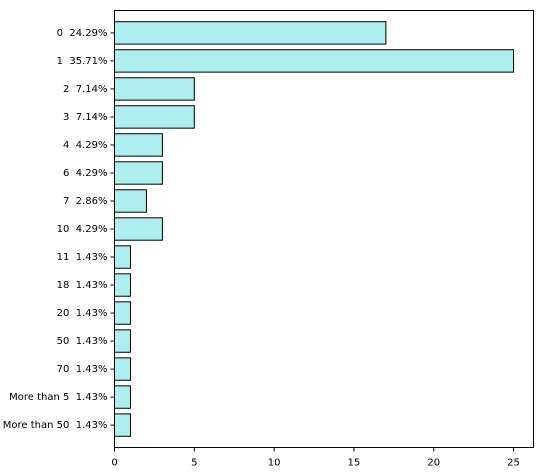 The width and height of the screenshot is (550, 476). I want to click on y-tick-label: 50 1.43%, so click(82, 341).